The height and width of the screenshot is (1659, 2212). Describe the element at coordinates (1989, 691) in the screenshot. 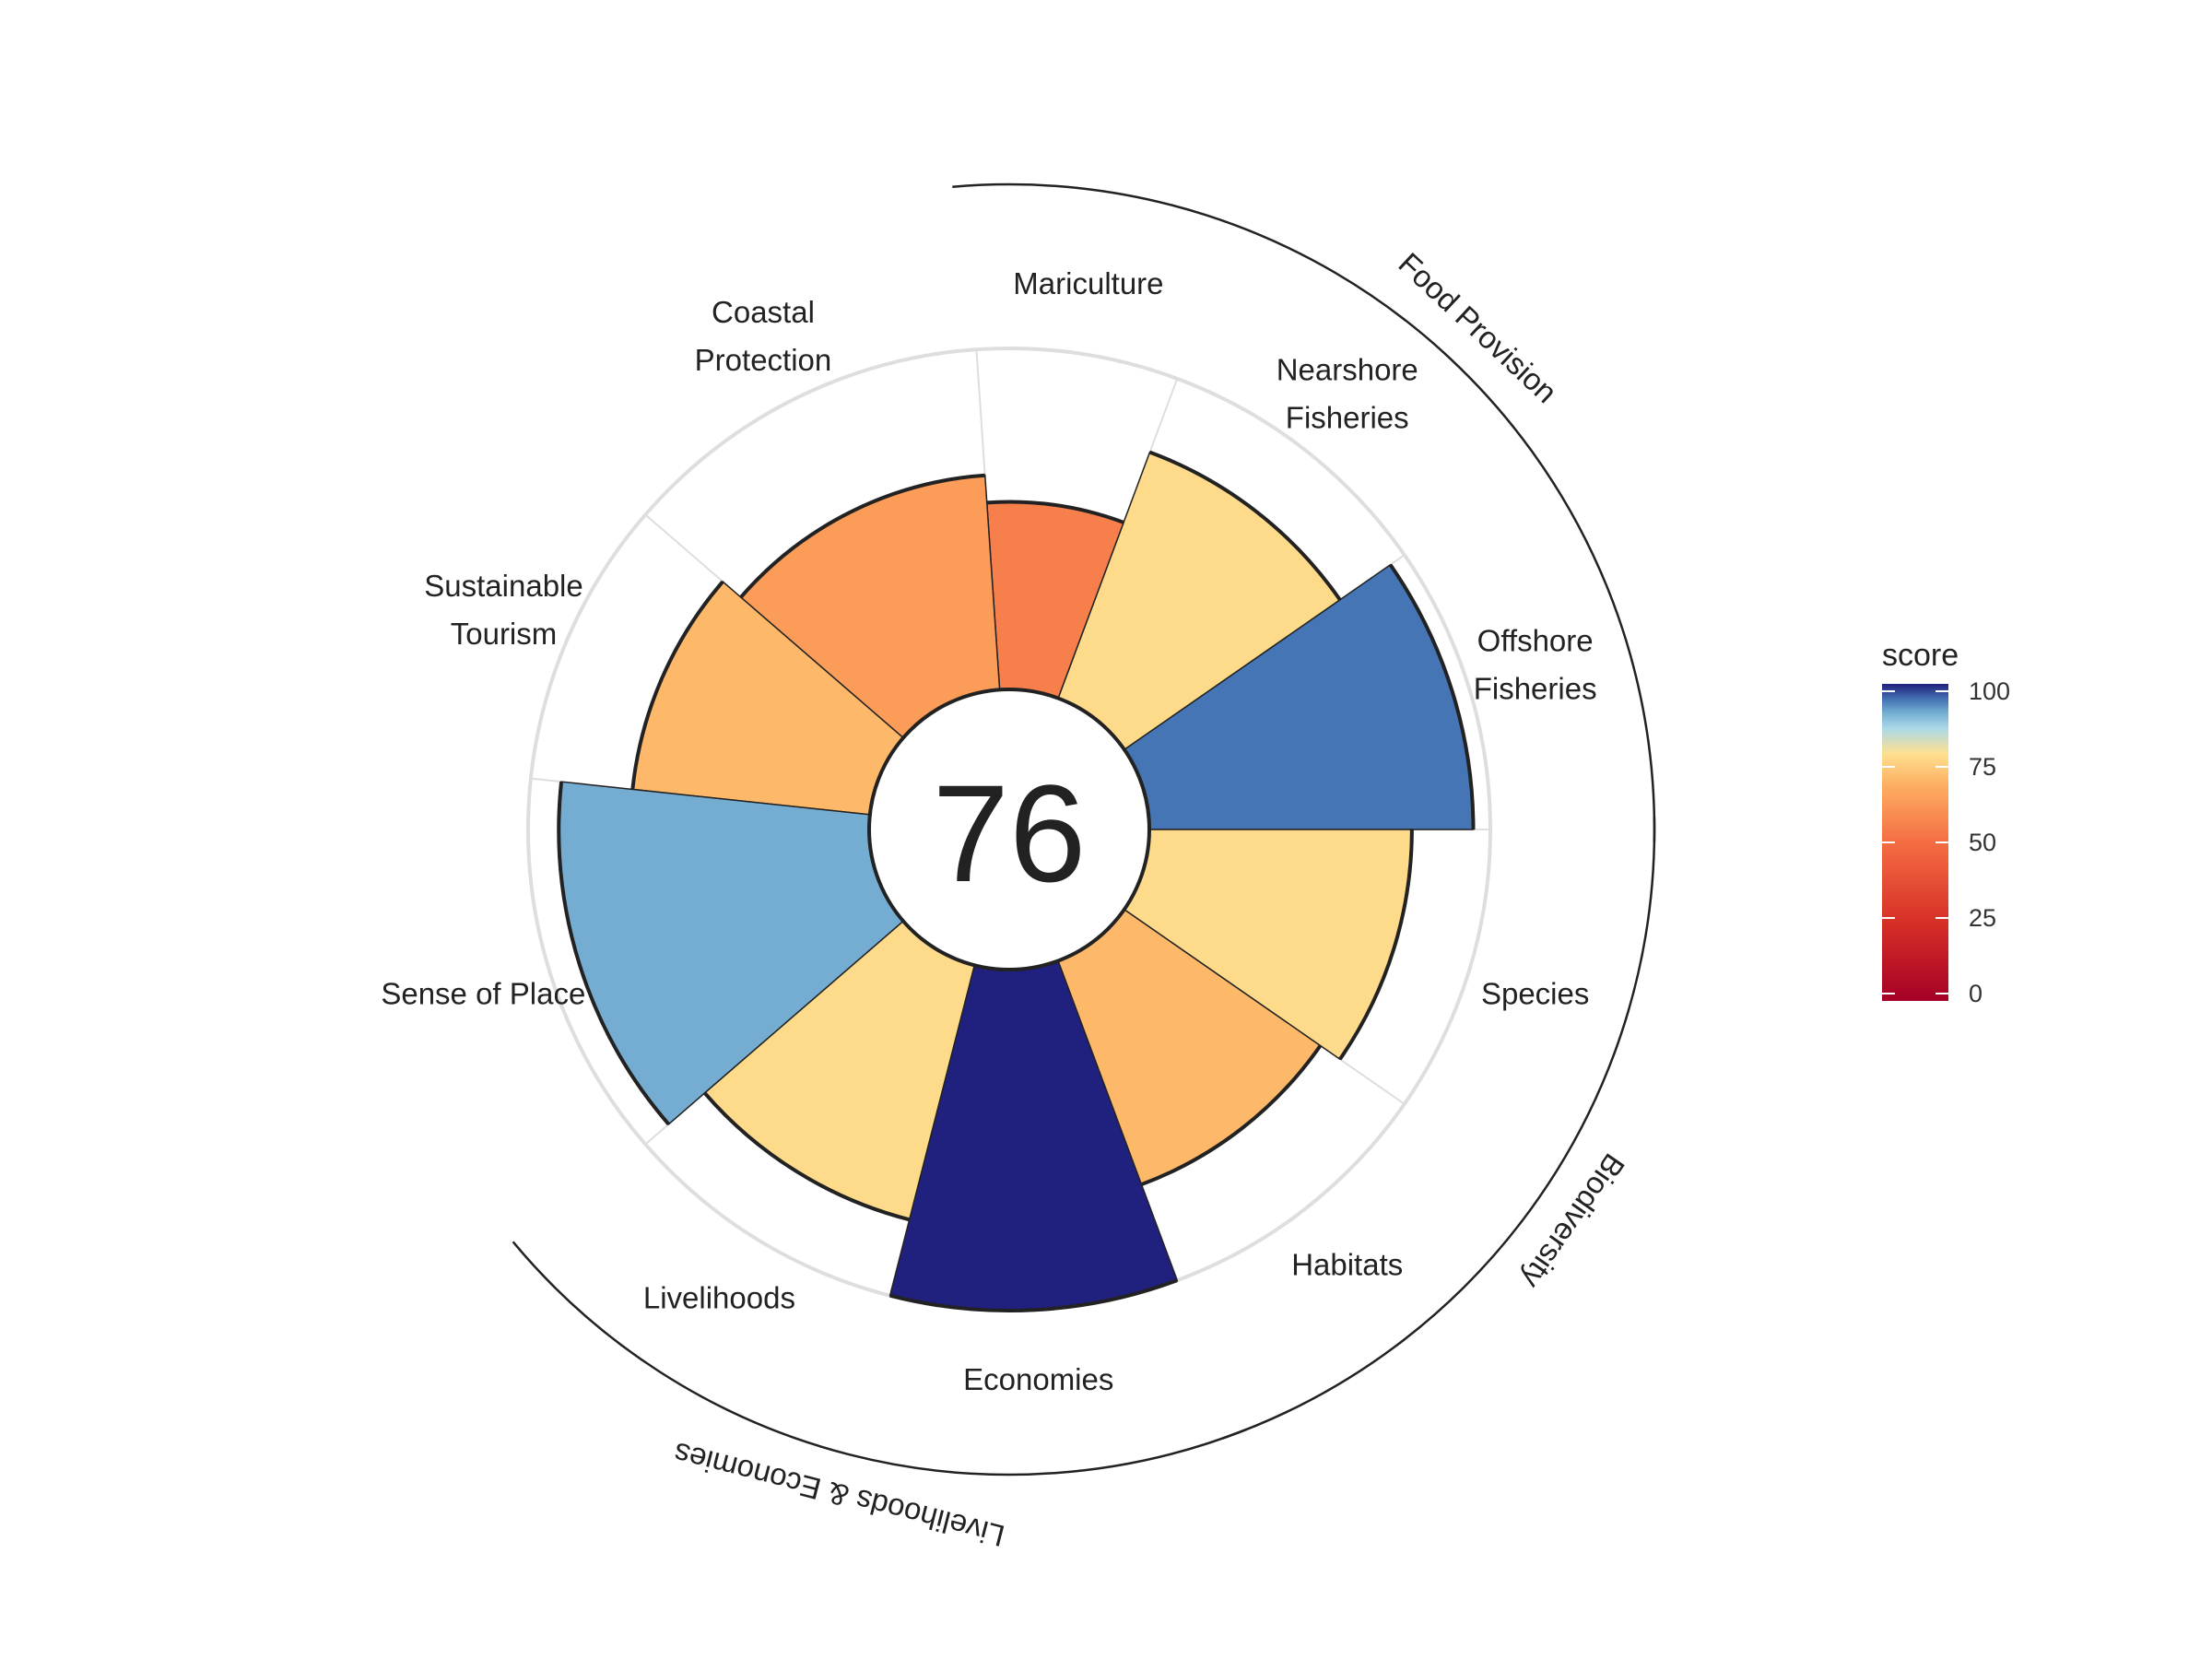

I see `legend-tick-label: 100` at that location.